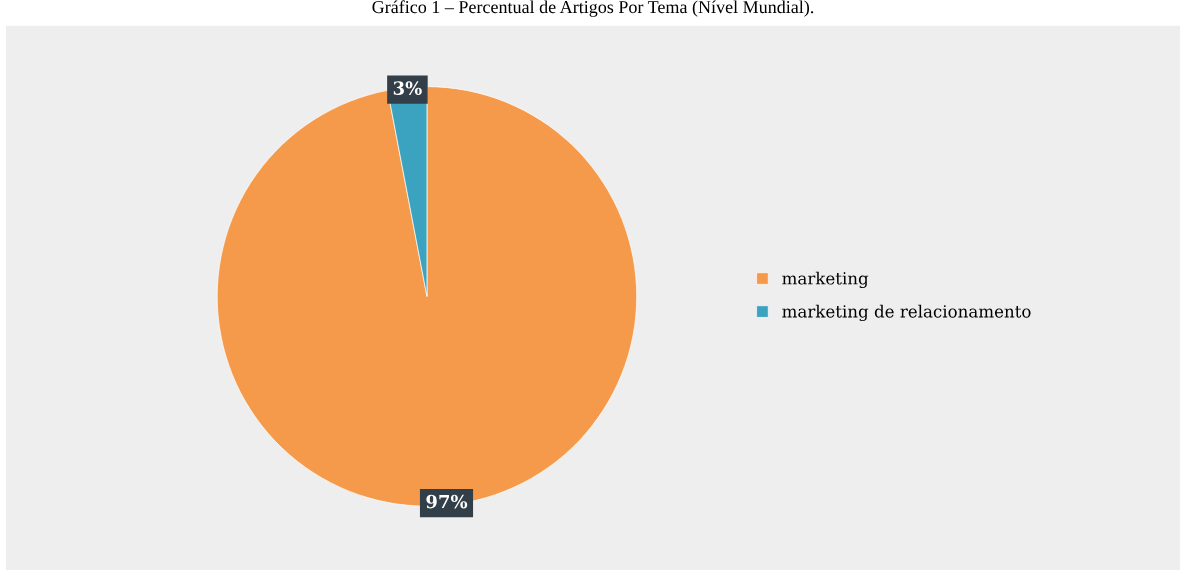 This screenshot has width=1186, height=570. I want to click on data-label: 3%, so click(407, 88).